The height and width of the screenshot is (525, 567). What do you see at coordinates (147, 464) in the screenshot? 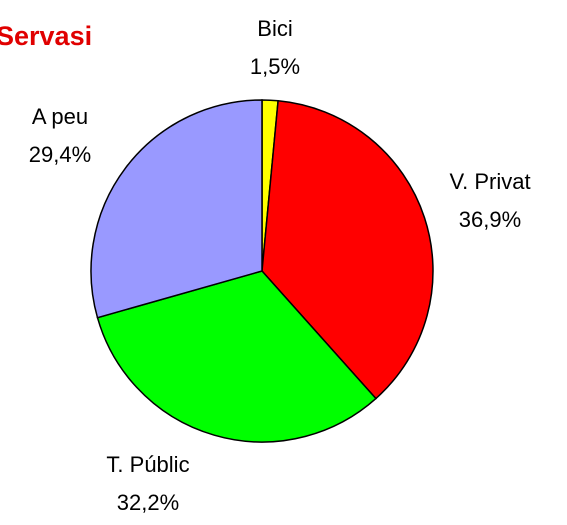
I see `slice-label: T. Públic` at bounding box center [147, 464].